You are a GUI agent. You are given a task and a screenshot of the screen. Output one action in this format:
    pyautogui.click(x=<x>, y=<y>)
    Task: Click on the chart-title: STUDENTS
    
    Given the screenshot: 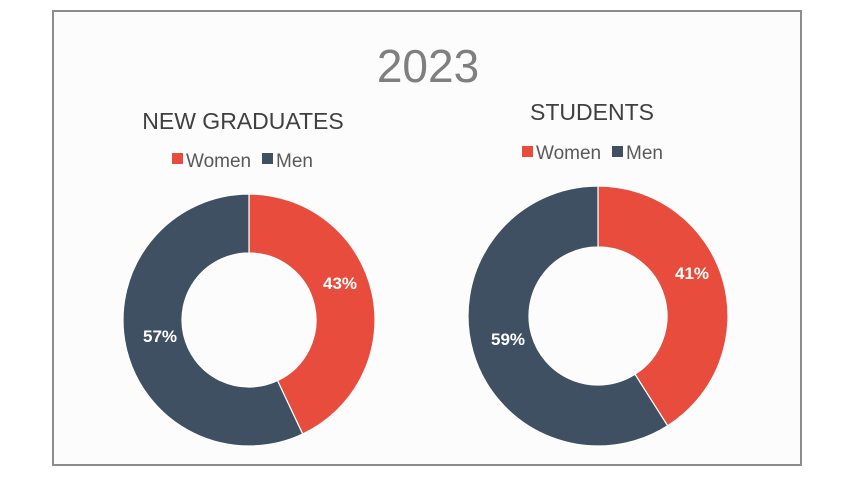 What is the action you would take?
    pyautogui.click(x=592, y=112)
    